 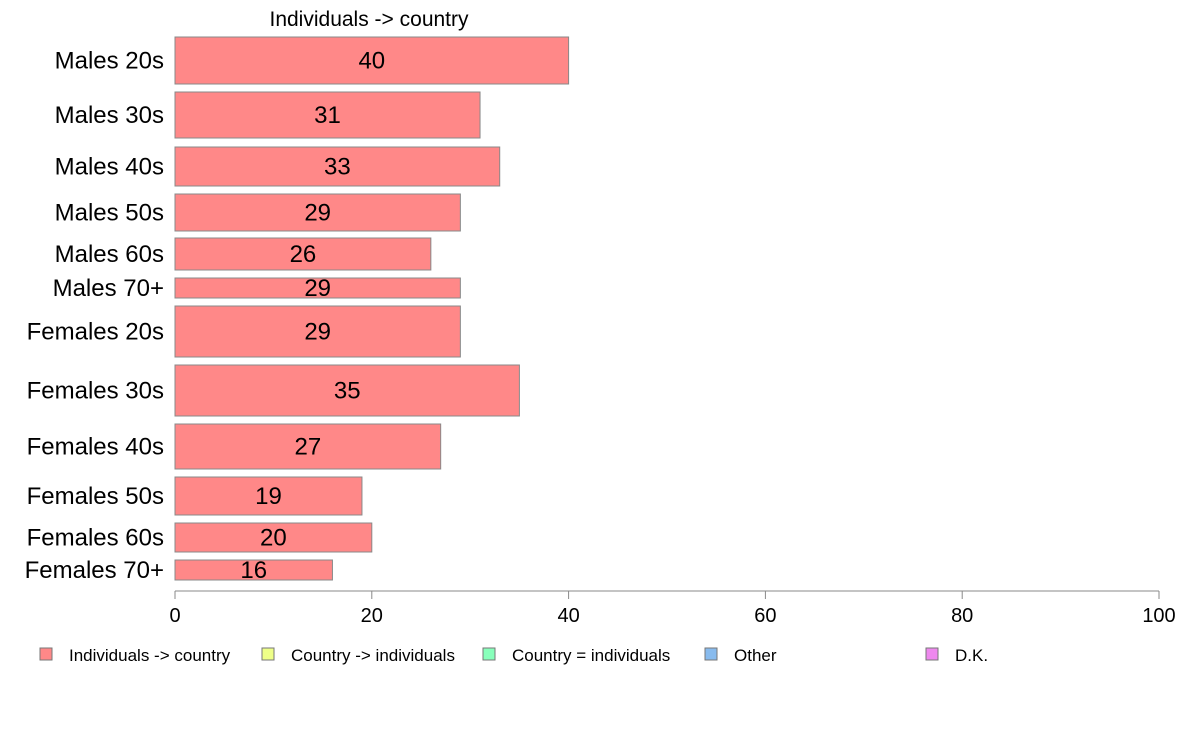 I want to click on data-label: 16, so click(x=253, y=570).